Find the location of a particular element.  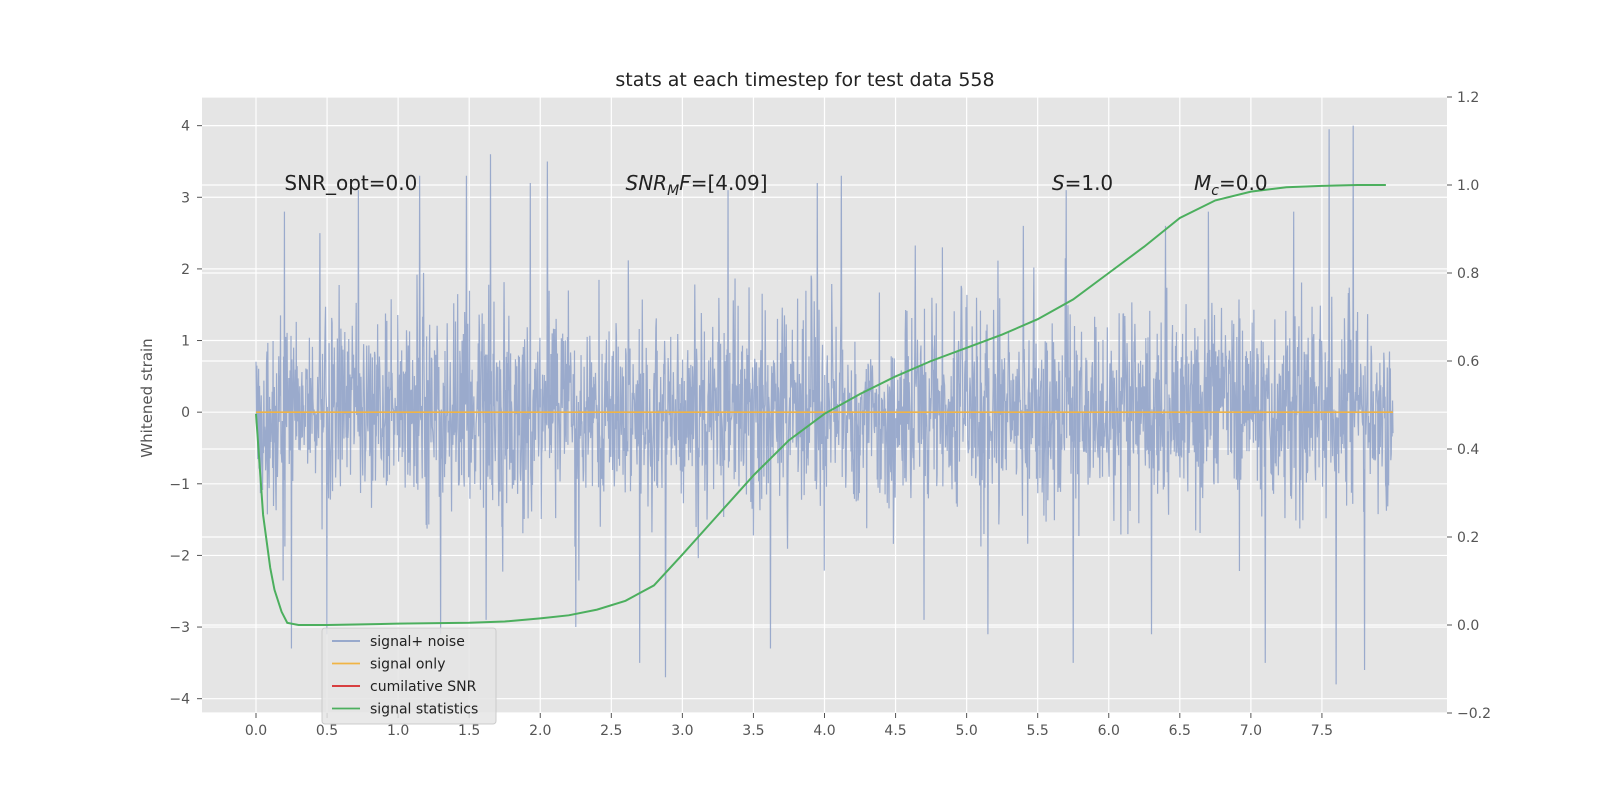

y2-tick-label: 1.0 is located at coordinates (1468, 186).